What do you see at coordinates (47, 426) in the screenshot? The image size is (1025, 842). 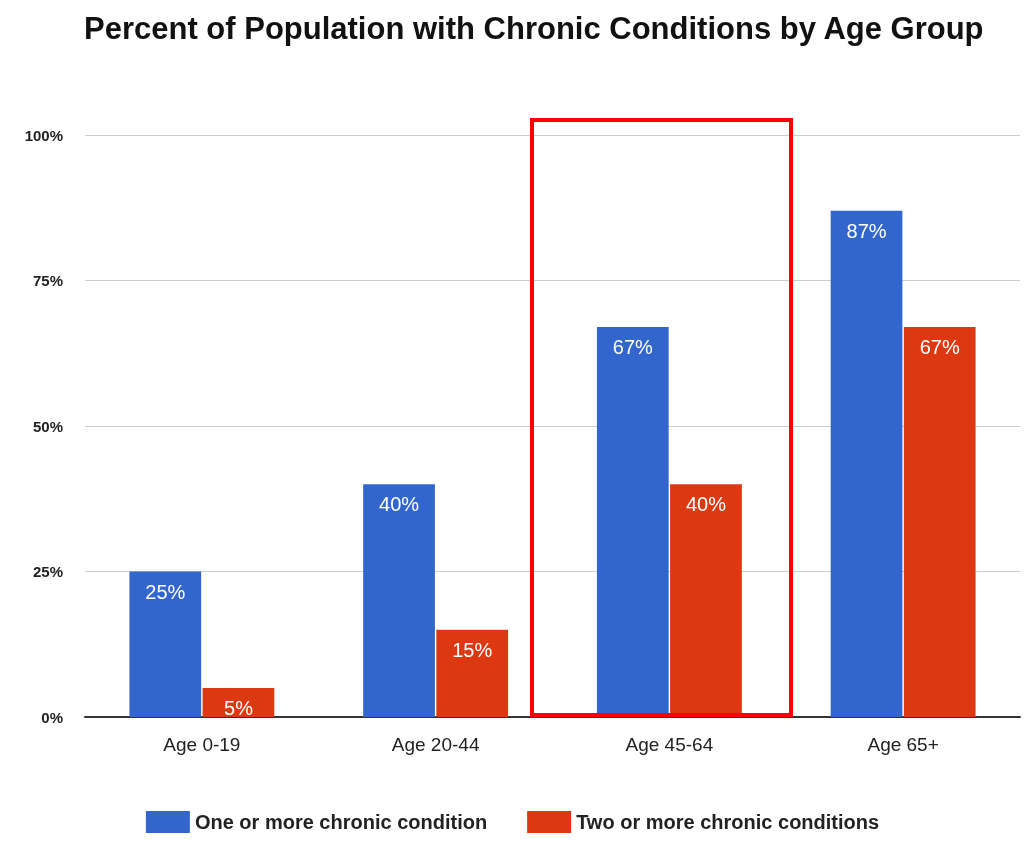 I see `y-tick-label: 50%` at bounding box center [47, 426].